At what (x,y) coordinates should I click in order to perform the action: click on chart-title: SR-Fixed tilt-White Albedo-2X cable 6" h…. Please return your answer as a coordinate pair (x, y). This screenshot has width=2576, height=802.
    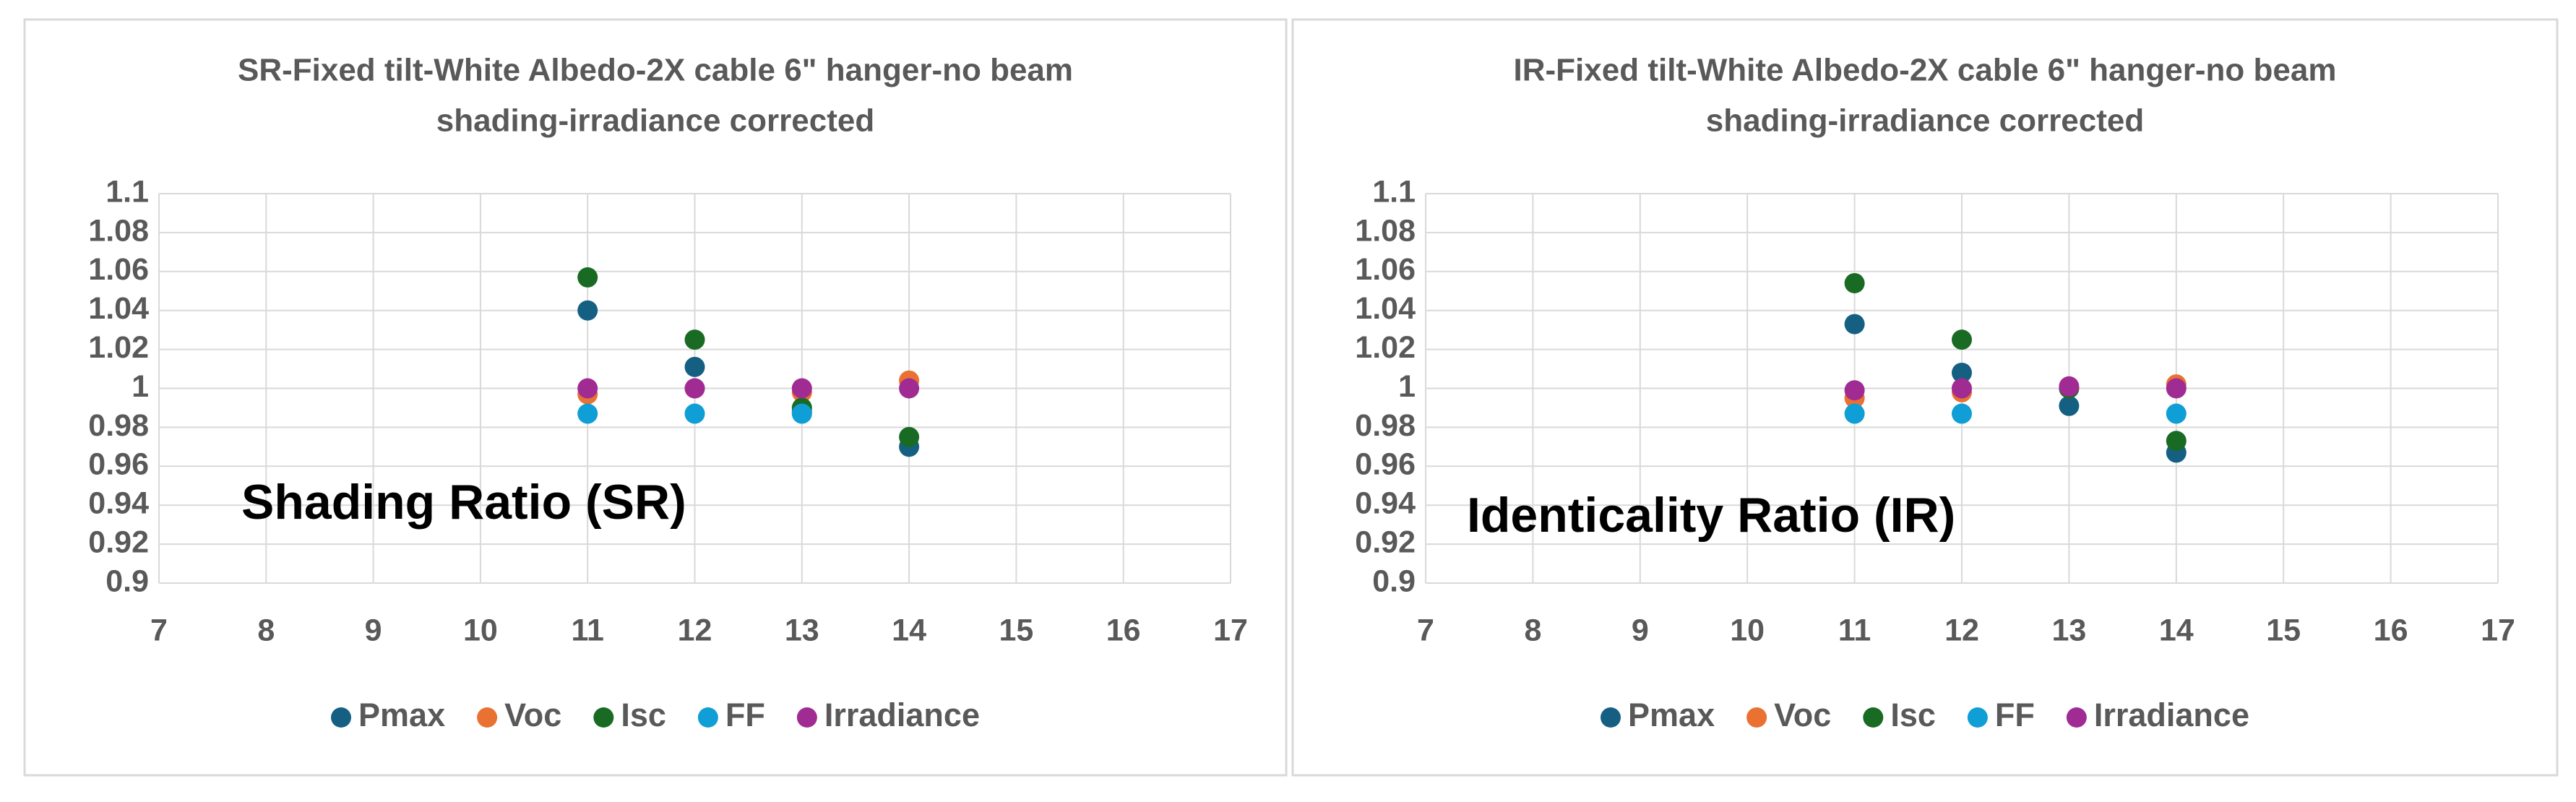
    Looking at the image, I should click on (655, 70).